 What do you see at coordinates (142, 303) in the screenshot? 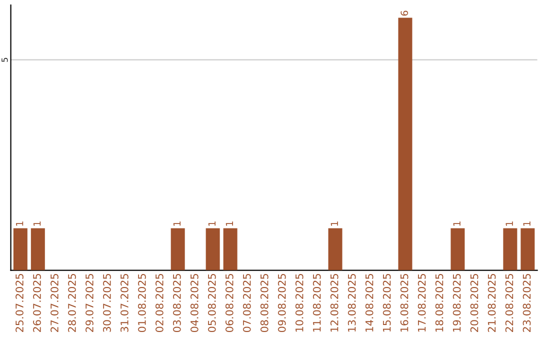
I see `x-tick-label: 01.08.2025` at bounding box center [142, 303].